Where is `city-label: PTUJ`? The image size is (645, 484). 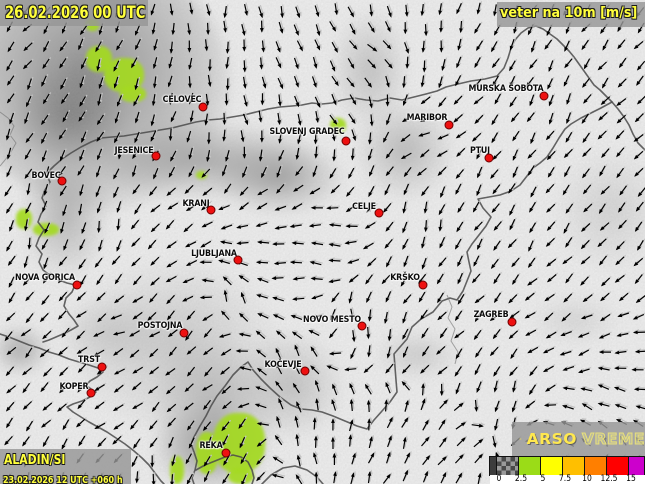 city-label: PTUJ is located at coordinates (480, 151).